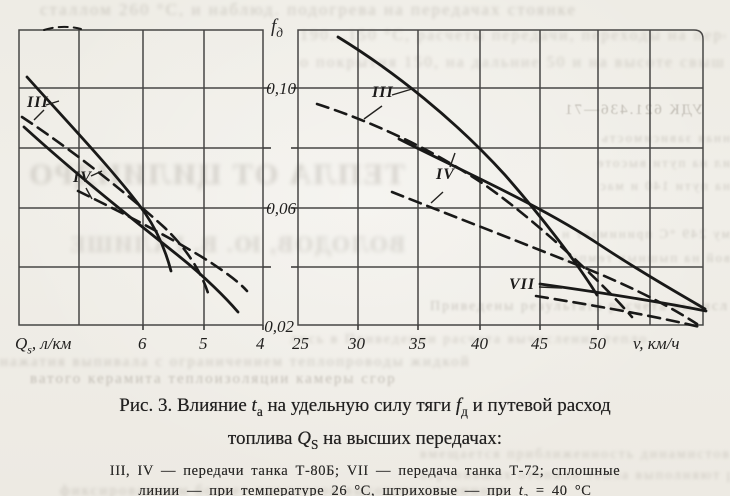 Image resolution: width=730 pixels, height=496 pixels. What do you see at coordinates (410, 438) in the screenshot?
I see `caption-text: на высших передачах:` at bounding box center [410, 438].